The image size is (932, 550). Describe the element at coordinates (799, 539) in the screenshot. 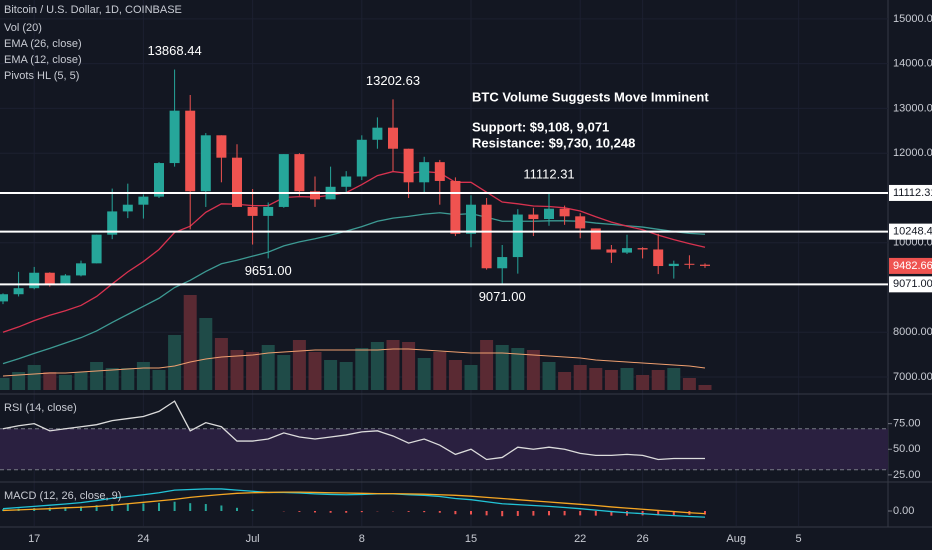

I see `x-tick-label: 5` at that location.